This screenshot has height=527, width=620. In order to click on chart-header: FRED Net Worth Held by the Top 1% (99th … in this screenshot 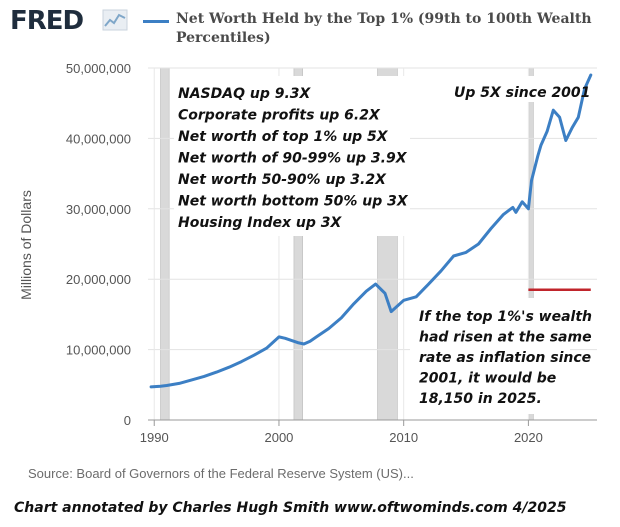, I will do `click(310, 29)`.